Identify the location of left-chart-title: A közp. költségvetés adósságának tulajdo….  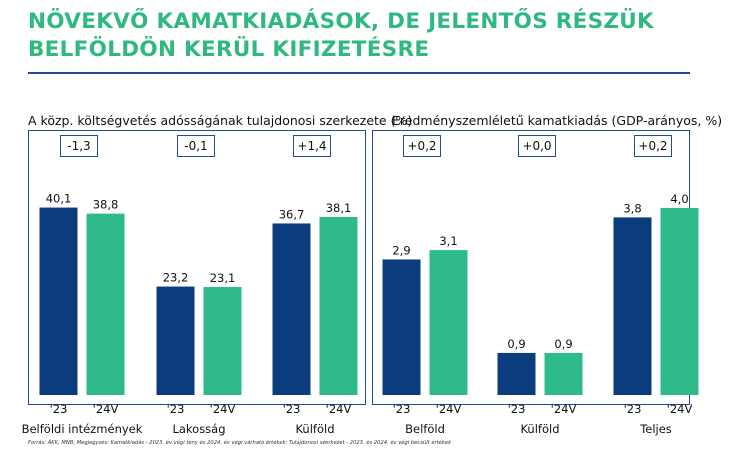
(220, 120).